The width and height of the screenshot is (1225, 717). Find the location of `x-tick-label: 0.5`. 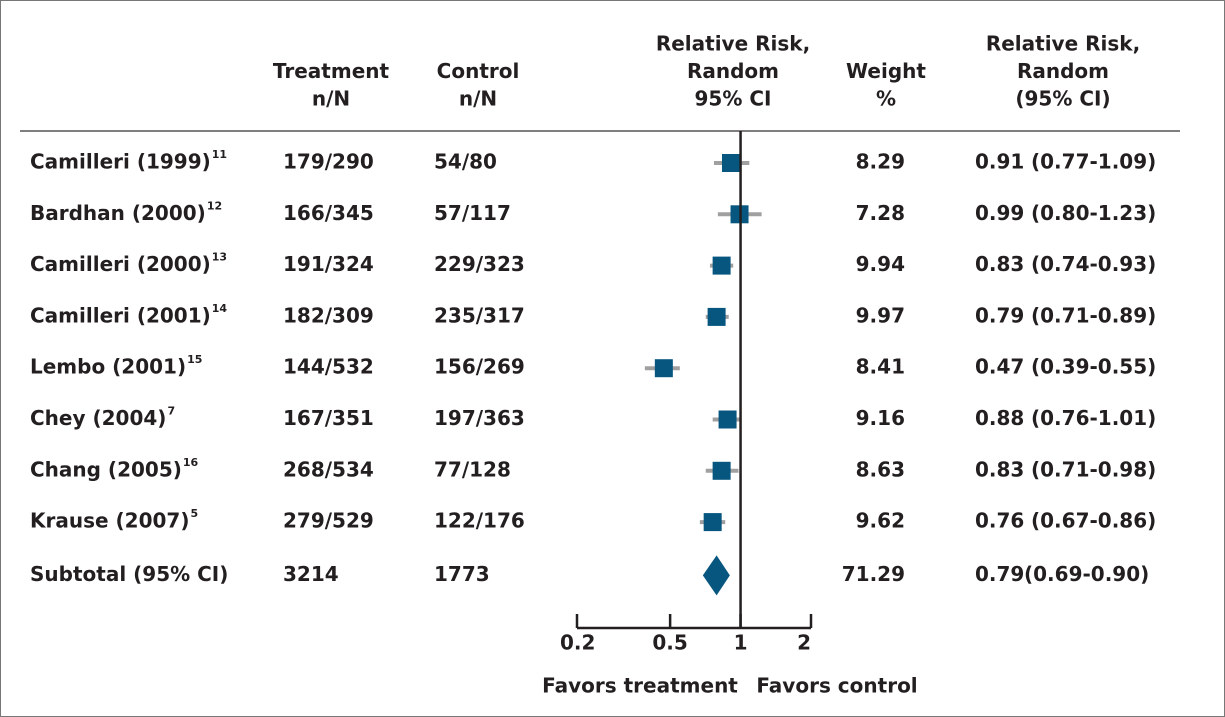

x-tick-label: 0.5 is located at coordinates (669, 643).